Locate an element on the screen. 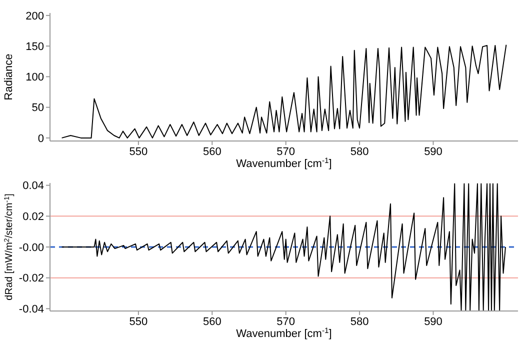 The image size is (525, 341). y-tick-label: 0.02 is located at coordinates (33, 217).